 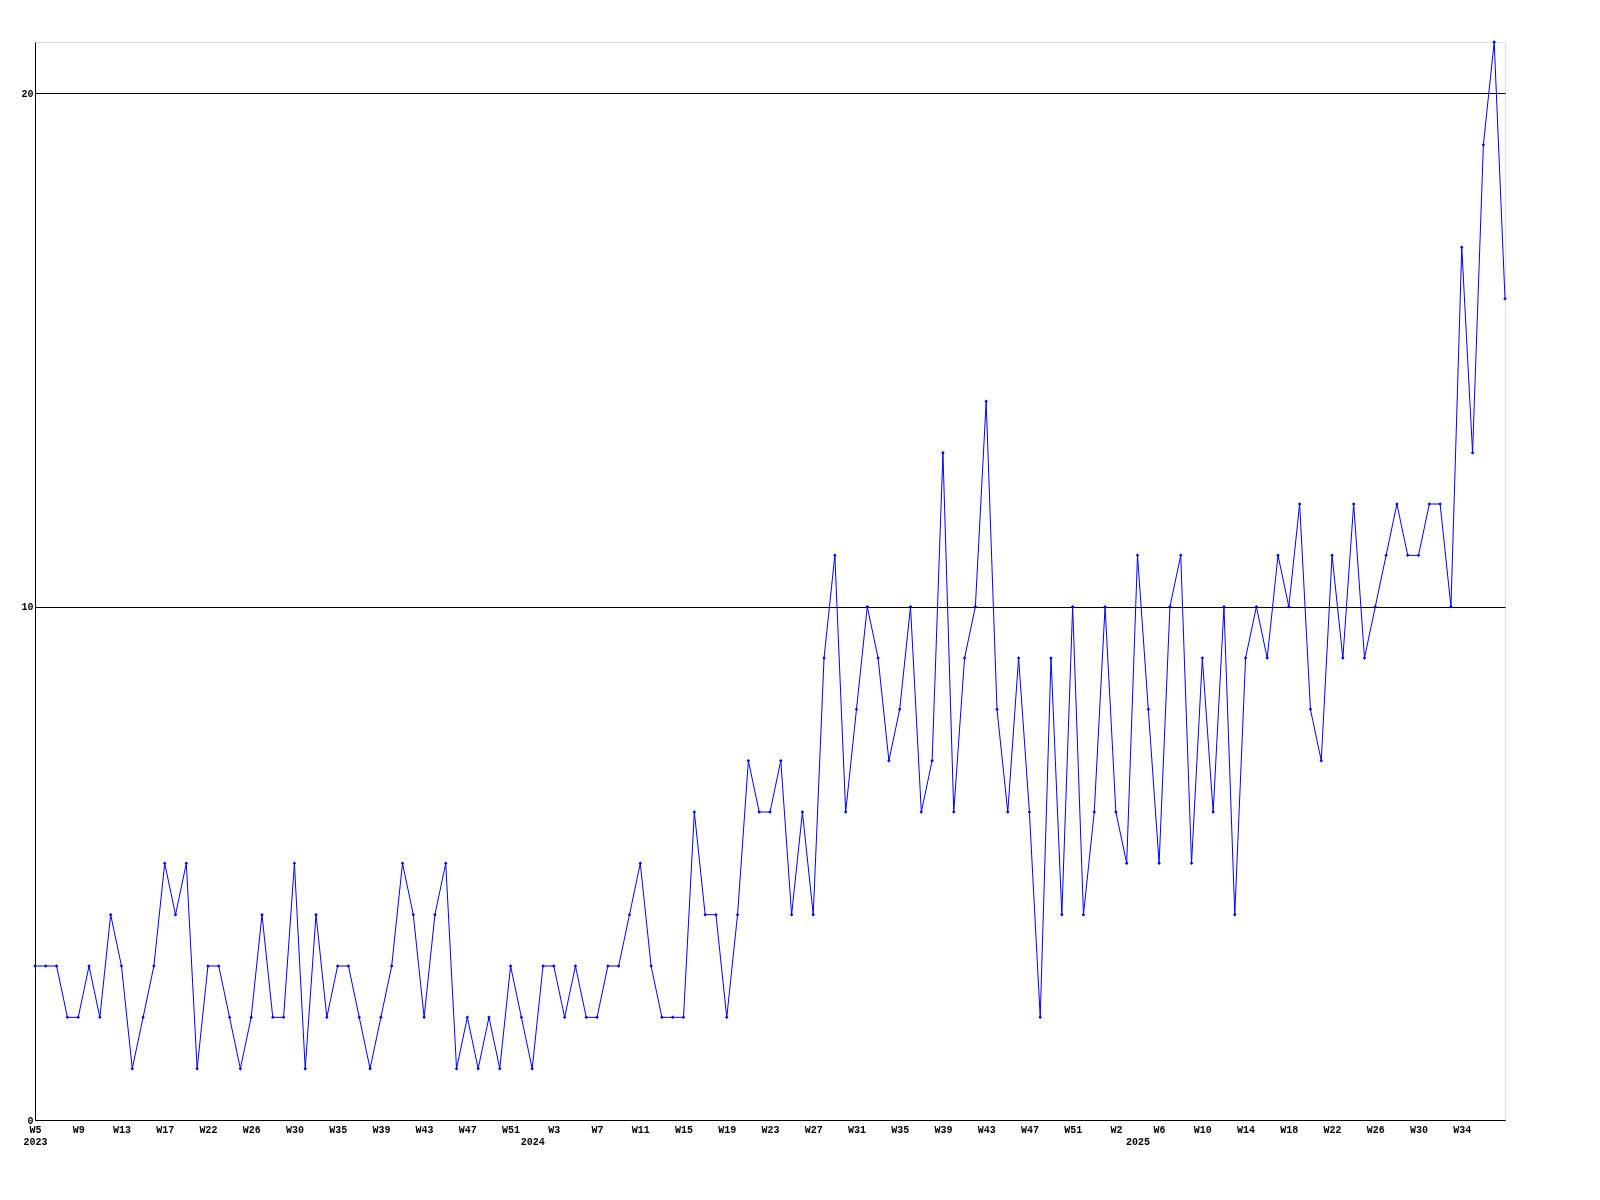 I want to click on x-tick-label: 2024, so click(x=532, y=1142).